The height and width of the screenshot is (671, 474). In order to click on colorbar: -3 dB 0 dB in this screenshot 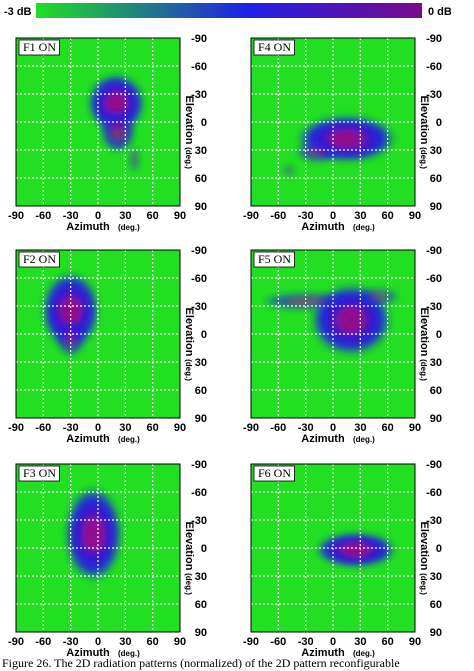, I will do `click(228, 10)`.